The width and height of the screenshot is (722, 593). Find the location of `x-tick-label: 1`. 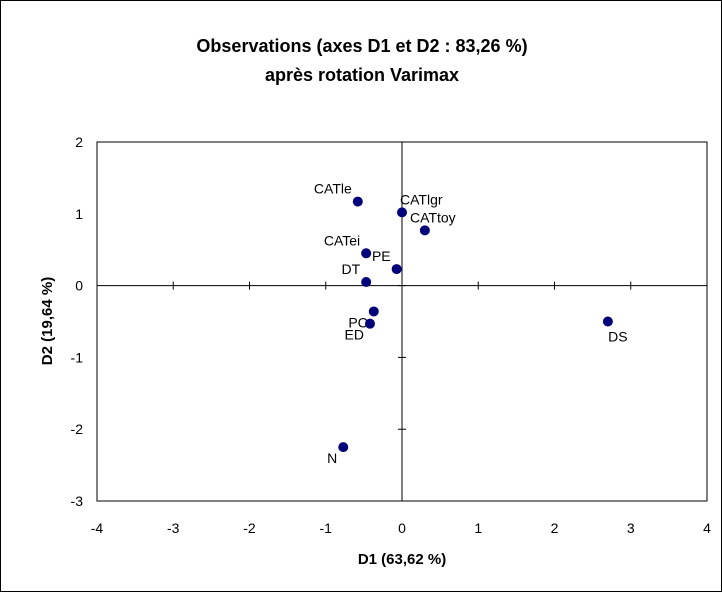

x-tick-label: 1 is located at coordinates (478, 528).